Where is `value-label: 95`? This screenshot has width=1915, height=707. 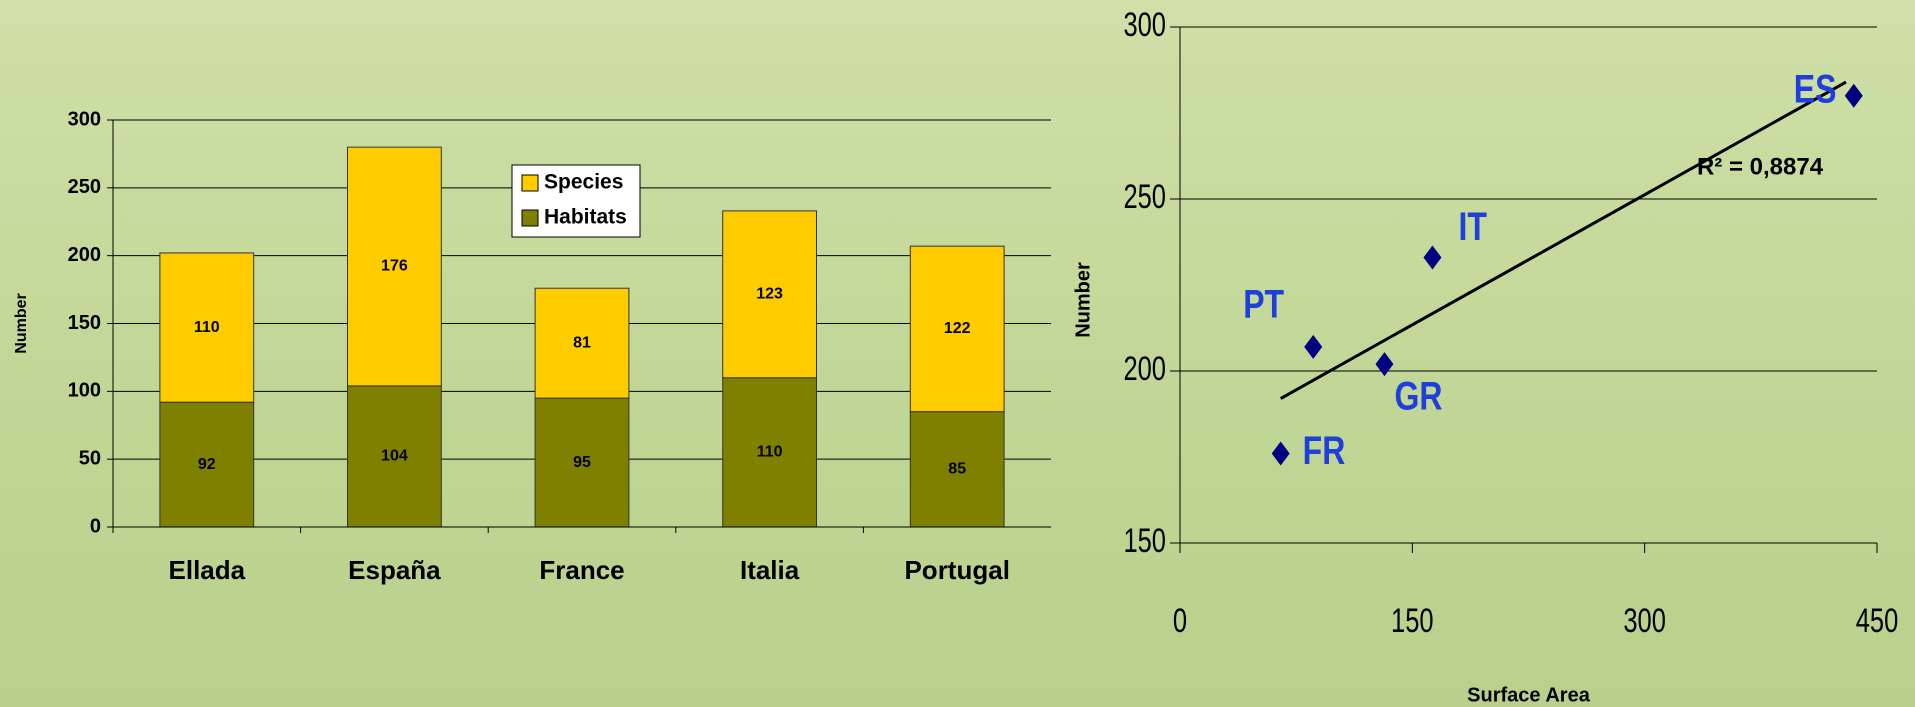
value-label: 95 is located at coordinates (582, 462).